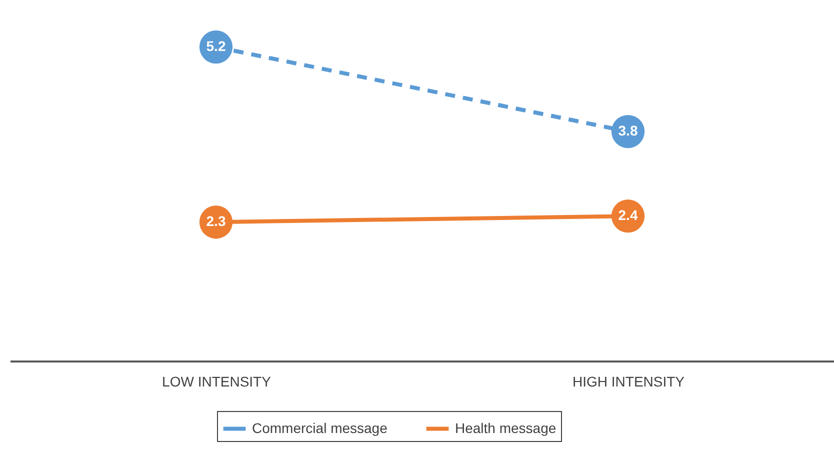 Image resolution: width=834 pixels, height=449 pixels. I want to click on x-tick-label: LOW INTENSITY, so click(217, 382).